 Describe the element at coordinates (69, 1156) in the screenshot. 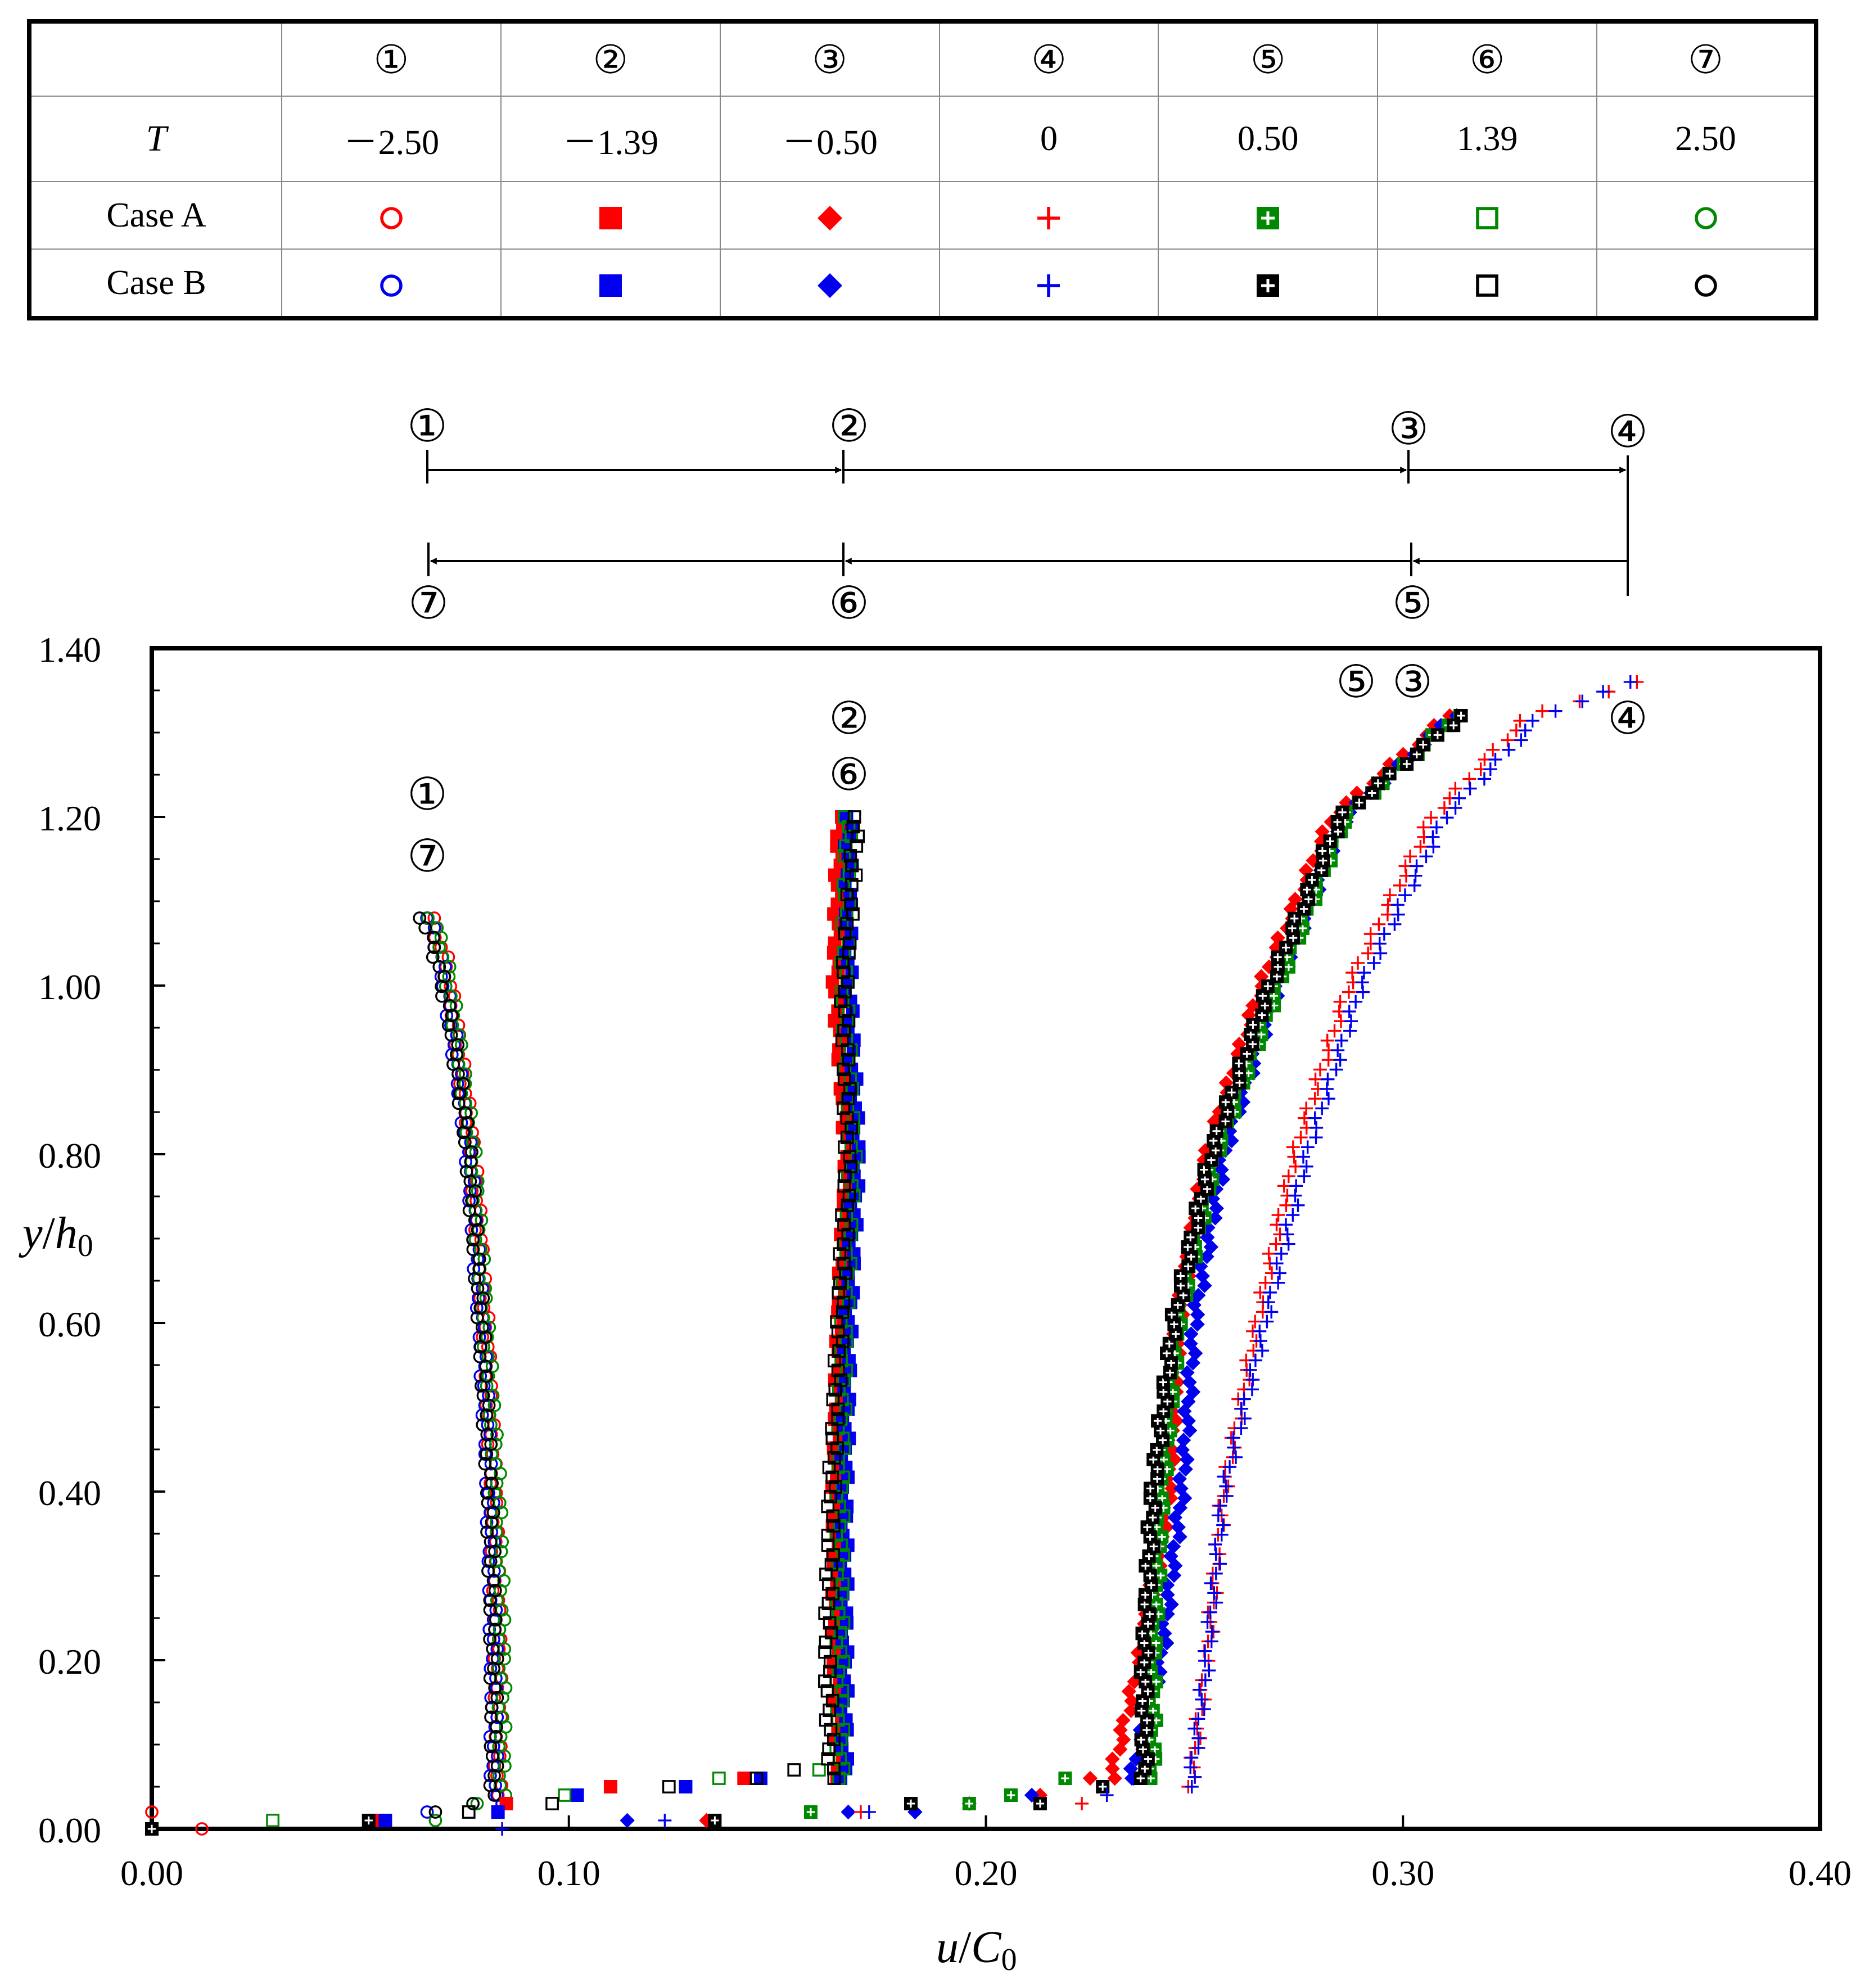

I see `y-tick-label: 0.80` at that location.